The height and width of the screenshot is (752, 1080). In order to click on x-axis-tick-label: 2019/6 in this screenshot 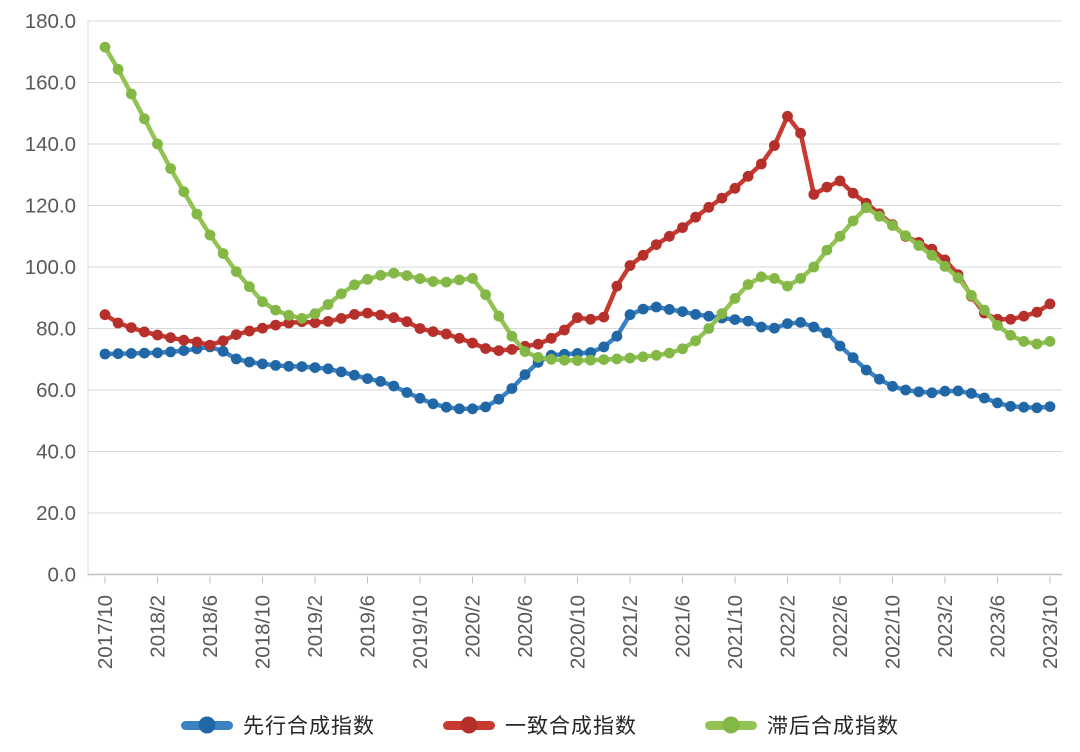, I will do `click(368, 626)`.